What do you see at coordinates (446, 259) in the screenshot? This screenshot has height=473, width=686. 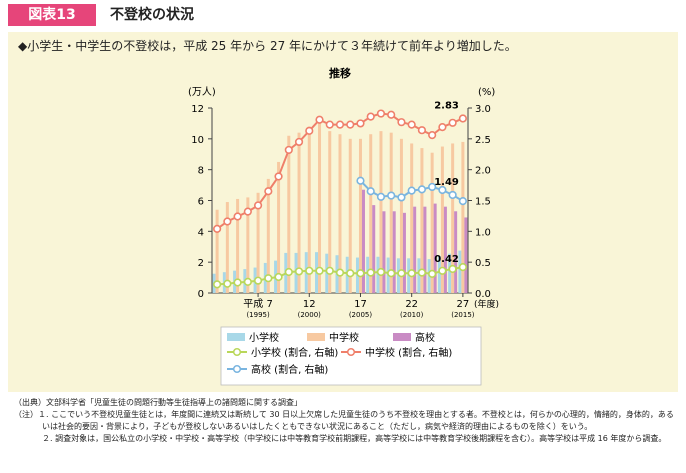 I see `annotation-label: 0.42` at bounding box center [446, 259].